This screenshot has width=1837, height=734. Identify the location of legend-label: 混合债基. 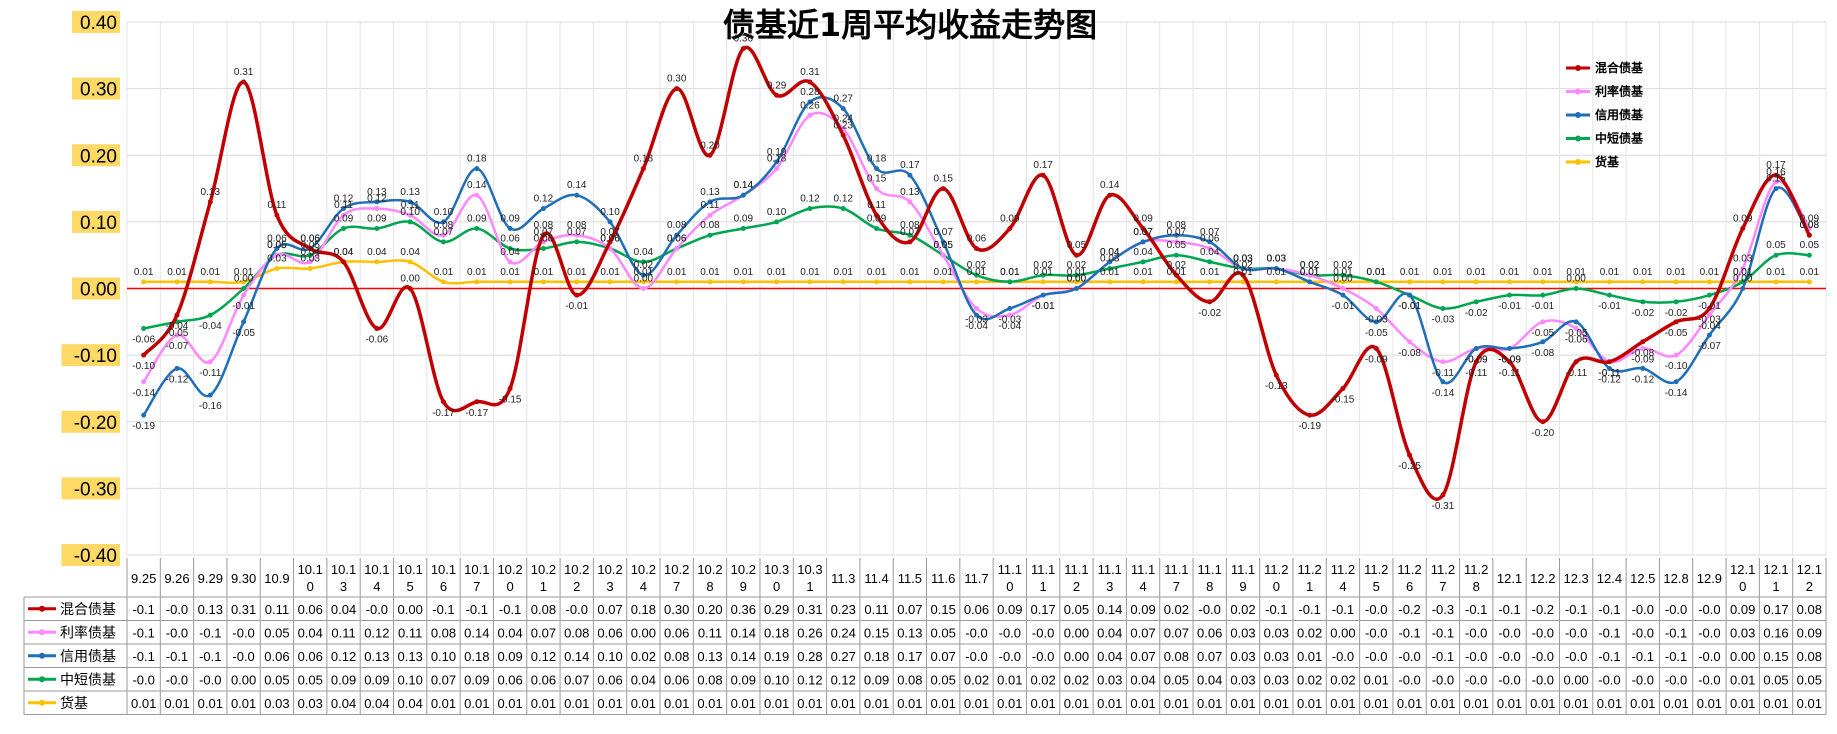
(1619, 67).